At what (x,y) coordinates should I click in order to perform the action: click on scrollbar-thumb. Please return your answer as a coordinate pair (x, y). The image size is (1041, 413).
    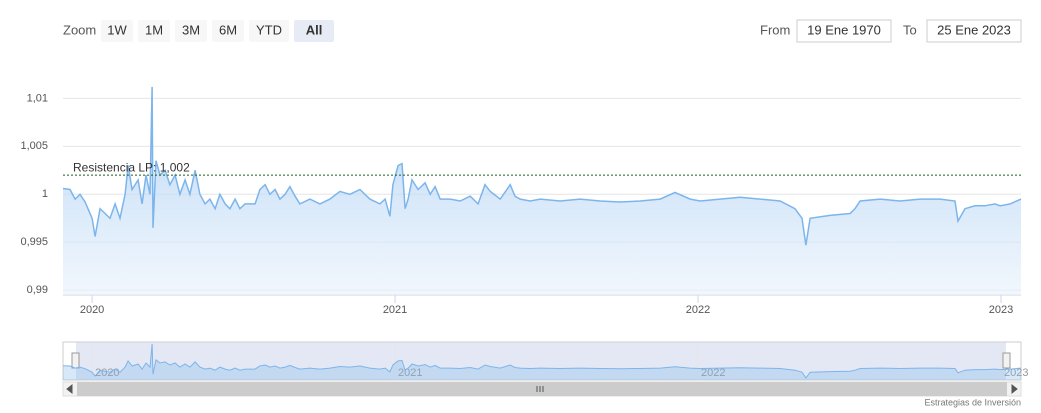
    Looking at the image, I should click on (542, 389).